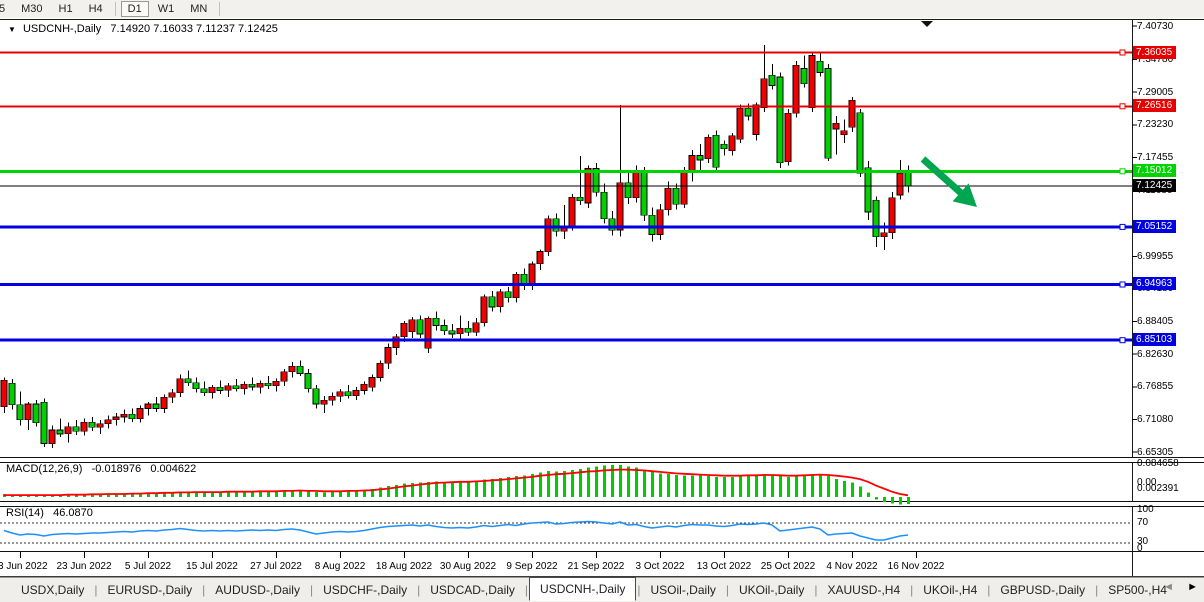 The height and width of the screenshot is (602, 1204). Describe the element at coordinates (1043, 590) in the screenshot. I see `chart-tab-gbpusd-daily: GBPUSD-,Daily` at that location.